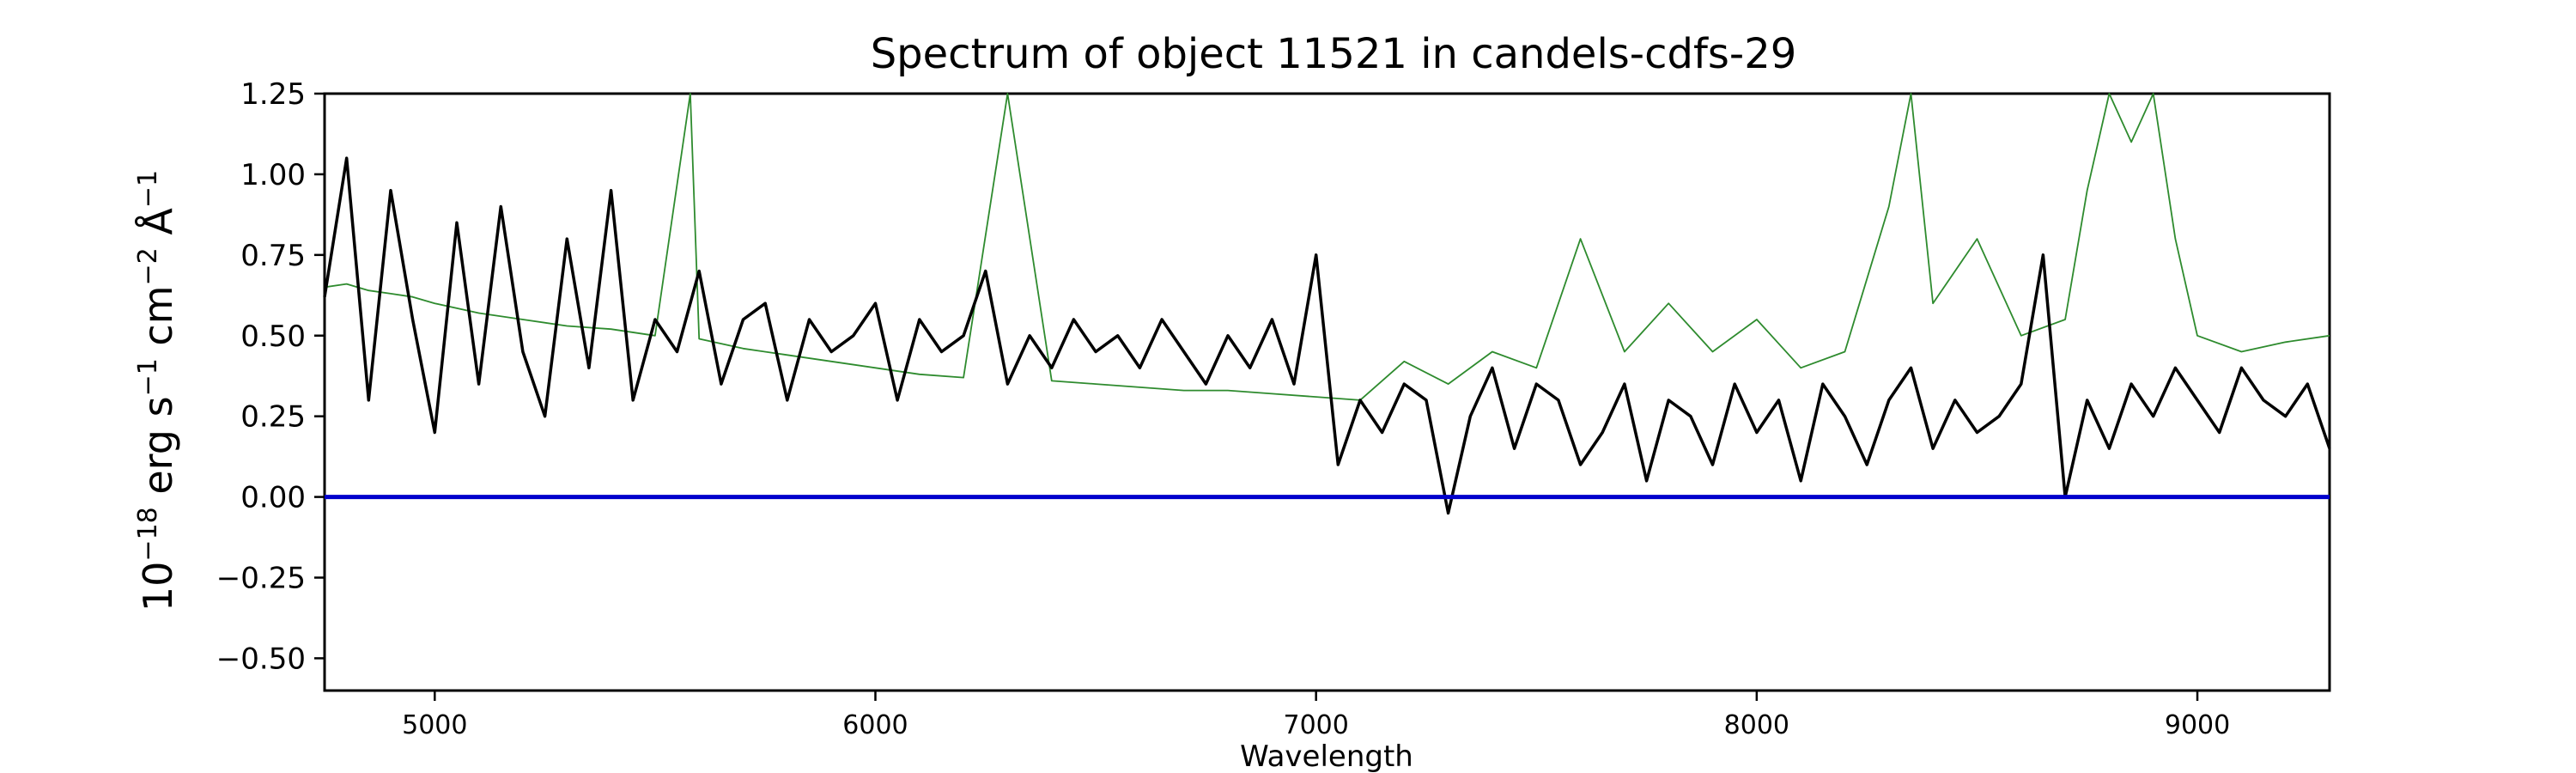  Describe the element at coordinates (273, 95) in the screenshot. I see `y-tick-label: 1.25` at that location.